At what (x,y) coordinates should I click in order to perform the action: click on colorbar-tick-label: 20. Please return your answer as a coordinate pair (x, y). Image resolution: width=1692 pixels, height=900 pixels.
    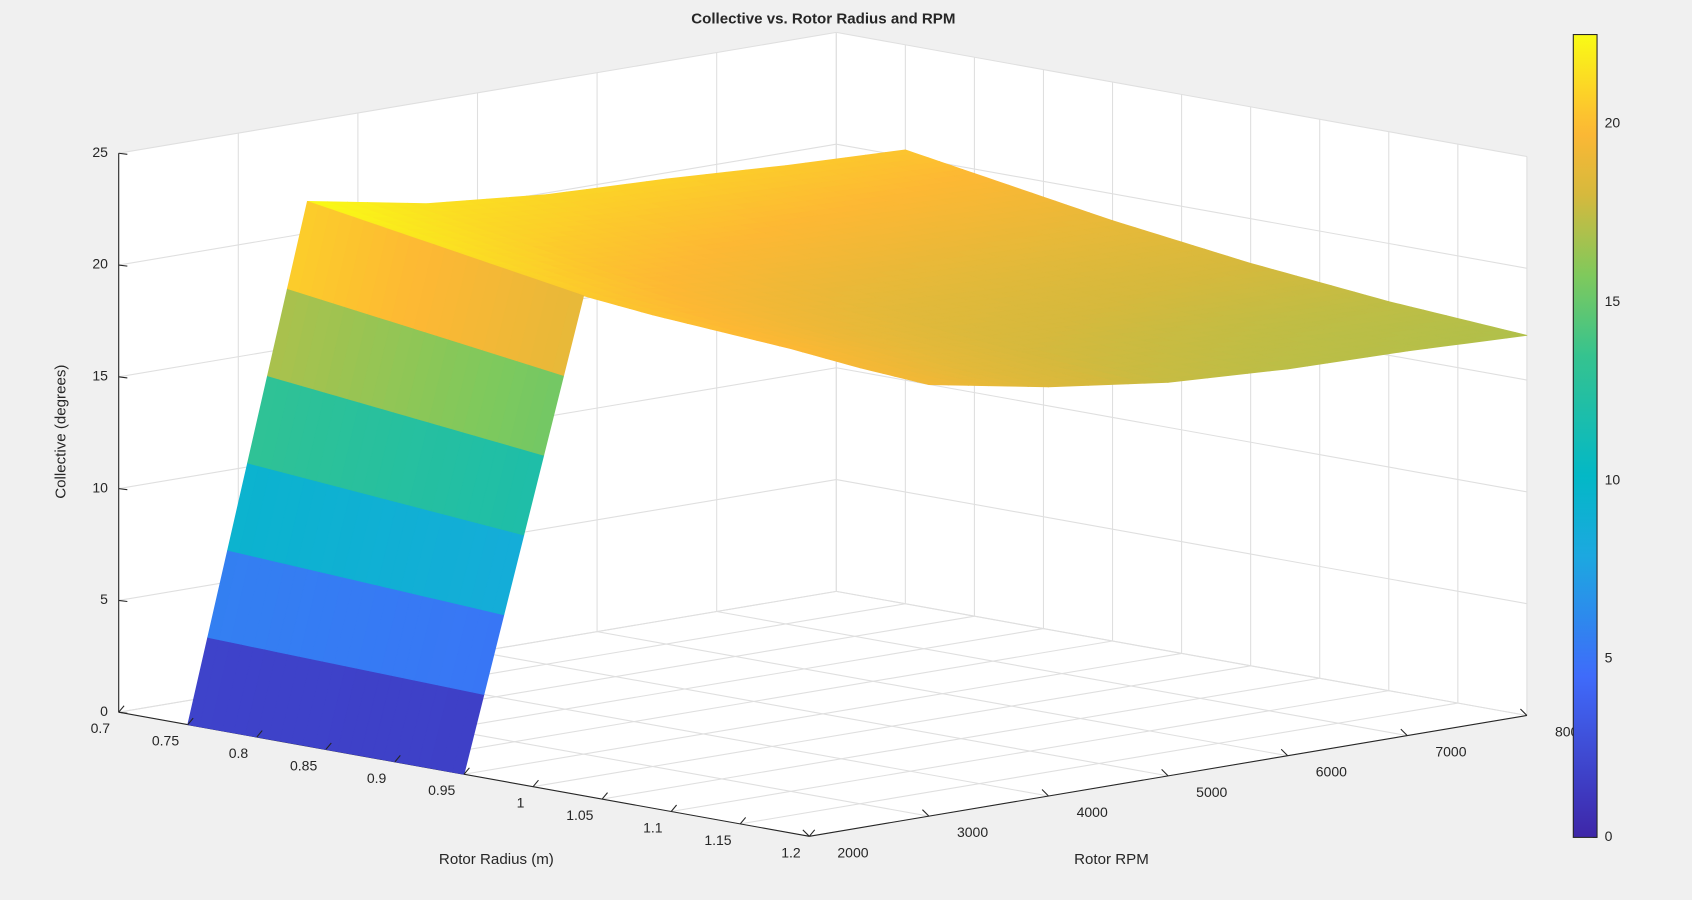
    Looking at the image, I should click on (1613, 122).